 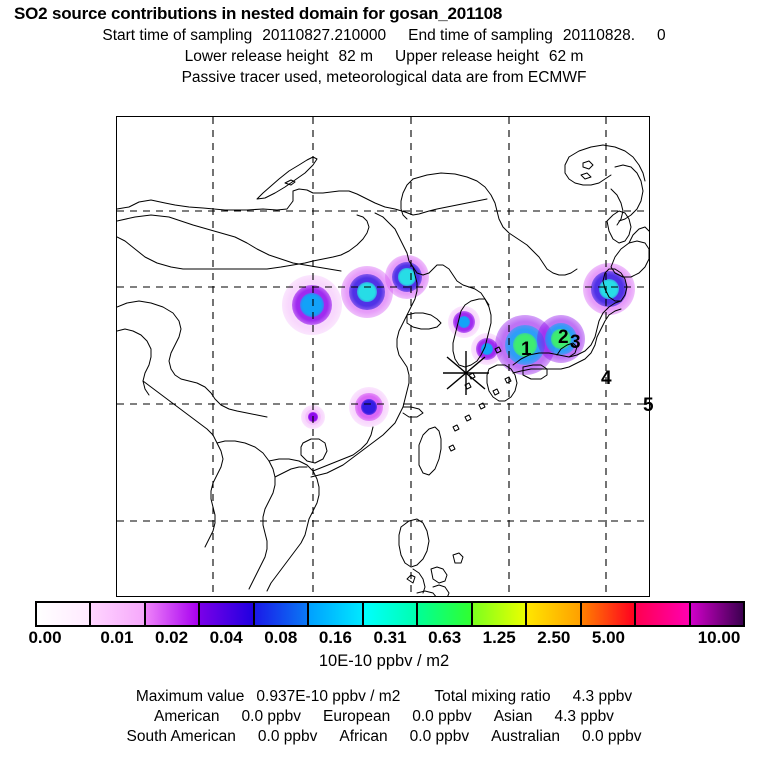 I want to click on lower-release-value: 82 m, so click(x=355, y=56).